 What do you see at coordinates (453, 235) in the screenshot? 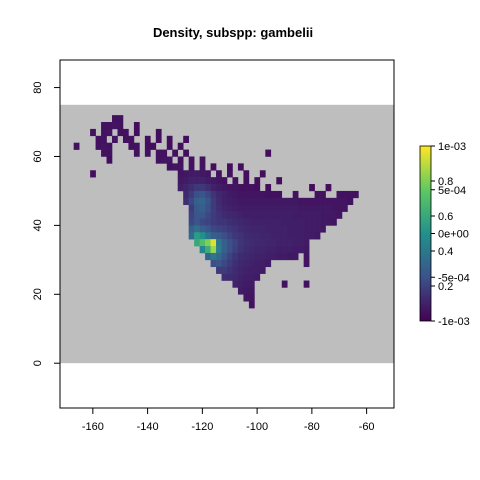
I see `legend-label: 0e+00` at bounding box center [453, 235].